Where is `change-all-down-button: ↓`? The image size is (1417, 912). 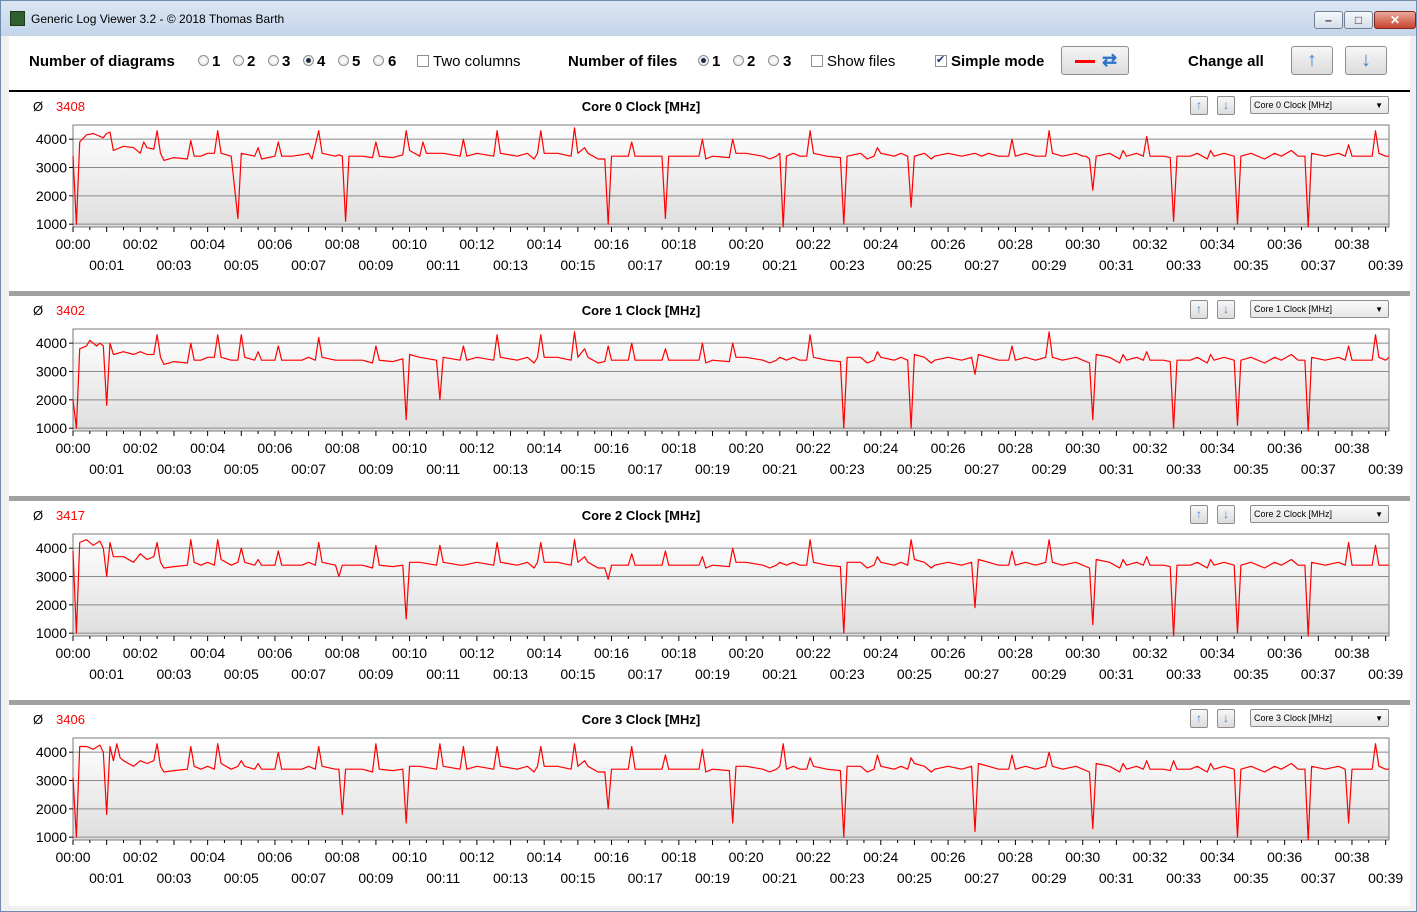
change-all-down-button: ↓ is located at coordinates (1366, 60).